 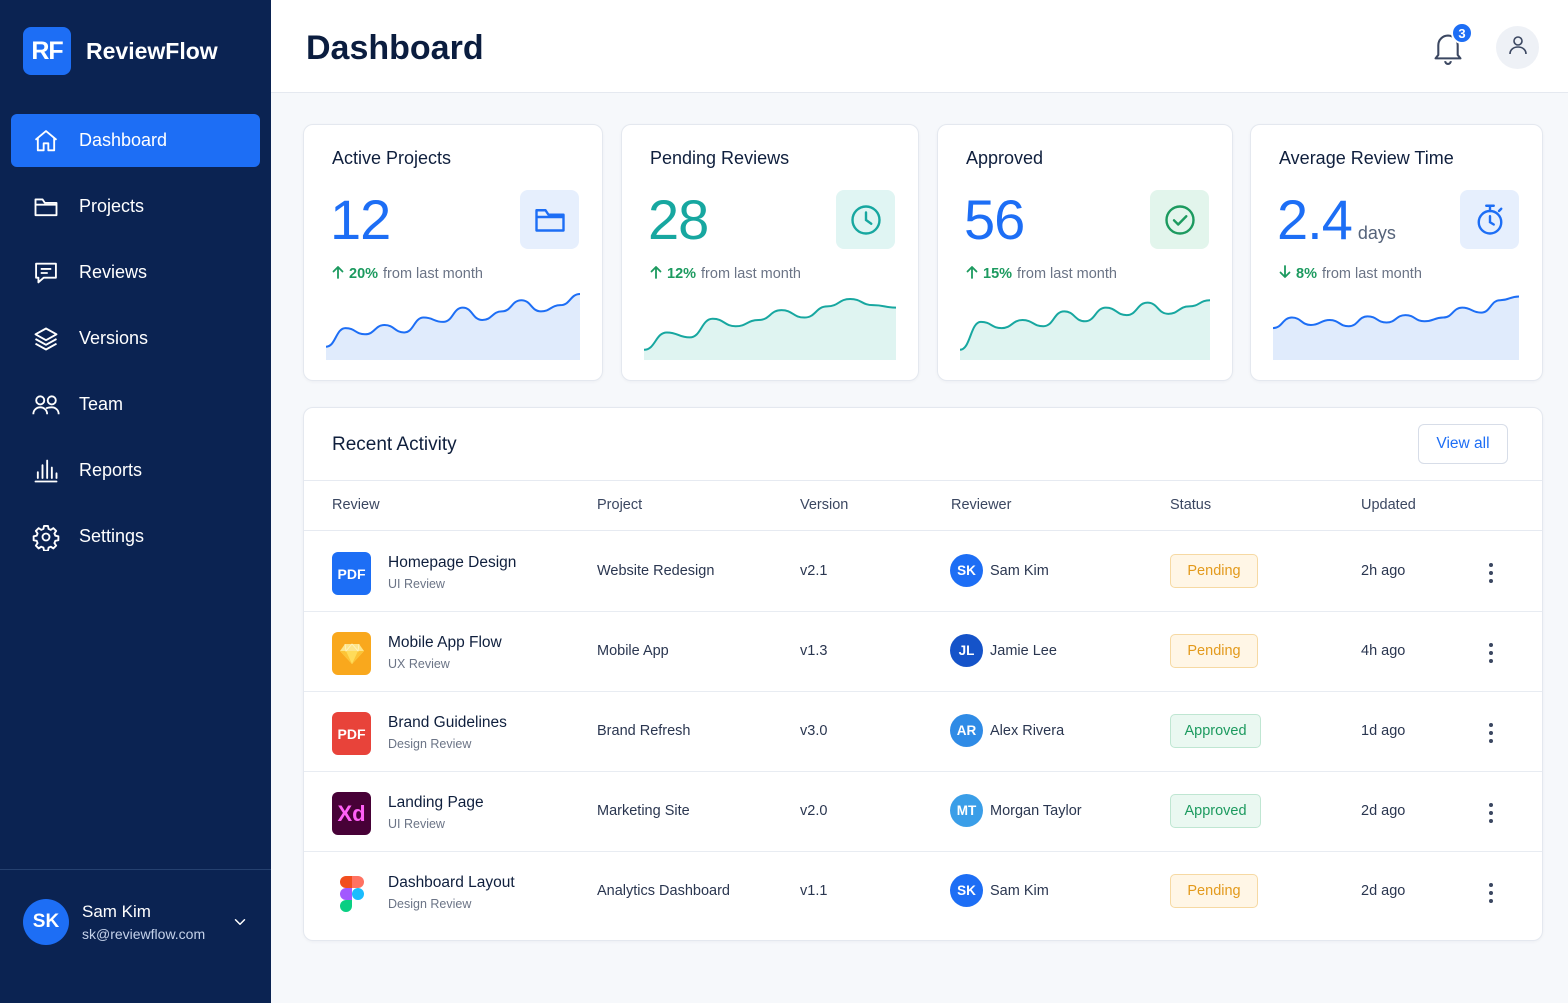 What do you see at coordinates (135, 404) in the screenshot?
I see `sidebar-item-team: Team` at bounding box center [135, 404].